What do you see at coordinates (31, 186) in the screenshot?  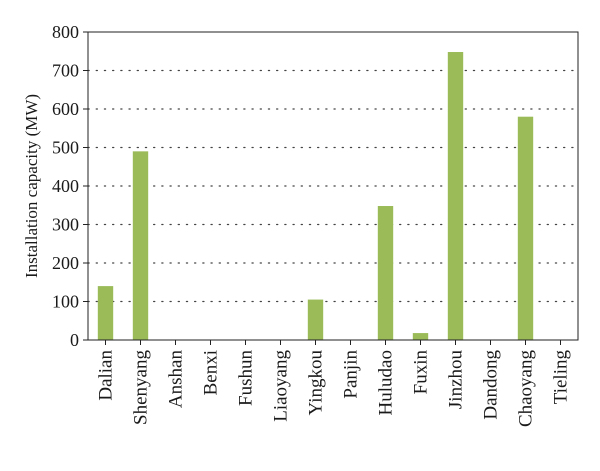 I see `y-axis-title: Installation capacity (MW)` at bounding box center [31, 186].